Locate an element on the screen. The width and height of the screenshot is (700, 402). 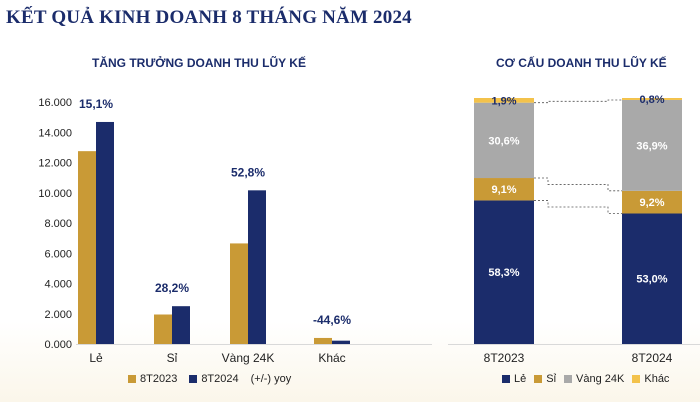
stack-segment-vang-24k-8t2024 is located at coordinates (652, 145).